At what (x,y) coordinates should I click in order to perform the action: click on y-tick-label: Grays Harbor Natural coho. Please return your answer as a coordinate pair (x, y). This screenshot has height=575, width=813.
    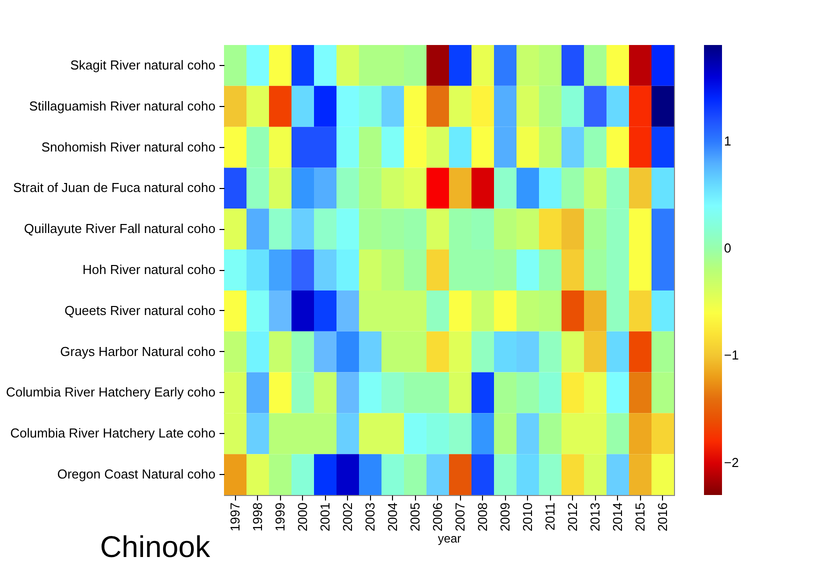
    Looking at the image, I should click on (138, 351).